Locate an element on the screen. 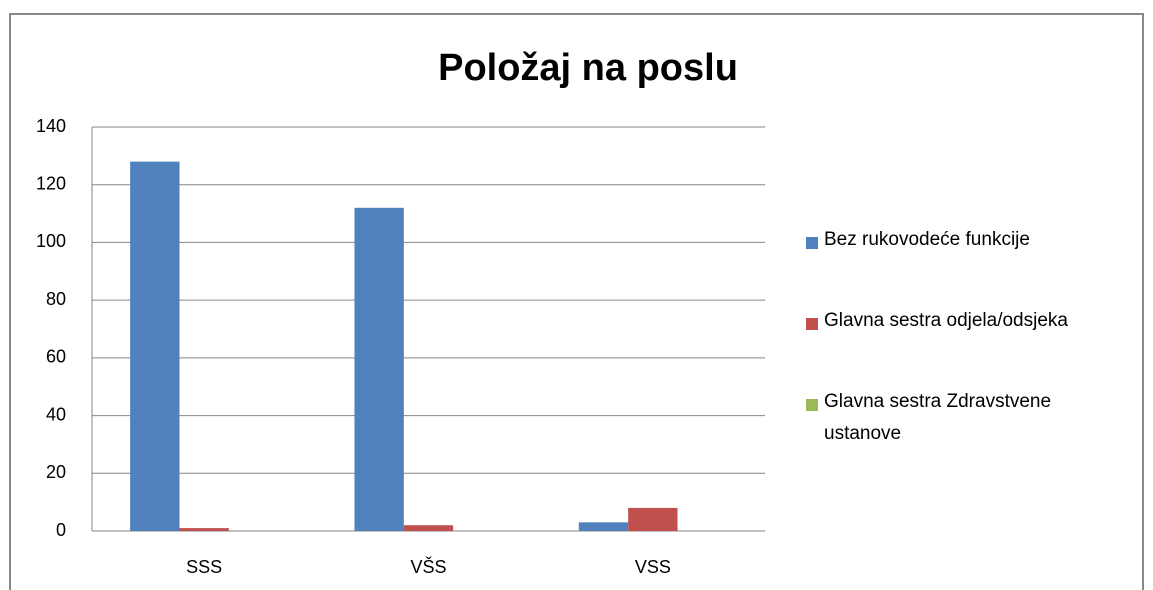 Image resolution: width=1153 pixels, height=590 pixels. y-tick-label: 140 is located at coordinates (51, 126).